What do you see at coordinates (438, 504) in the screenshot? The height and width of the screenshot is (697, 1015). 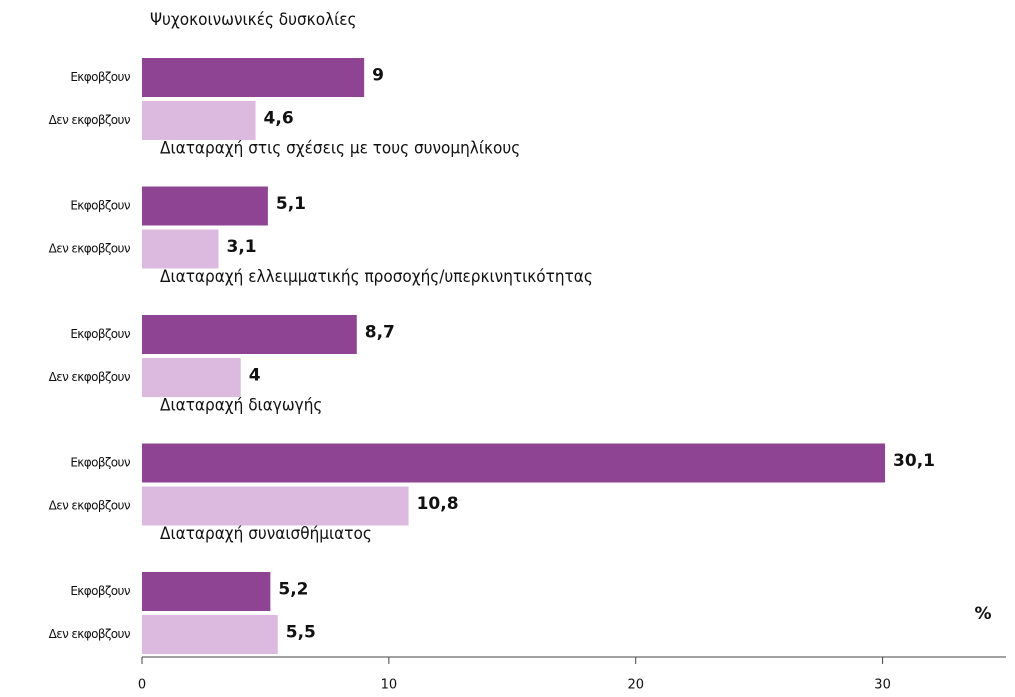 I see `value-label: 10,8` at bounding box center [438, 504].